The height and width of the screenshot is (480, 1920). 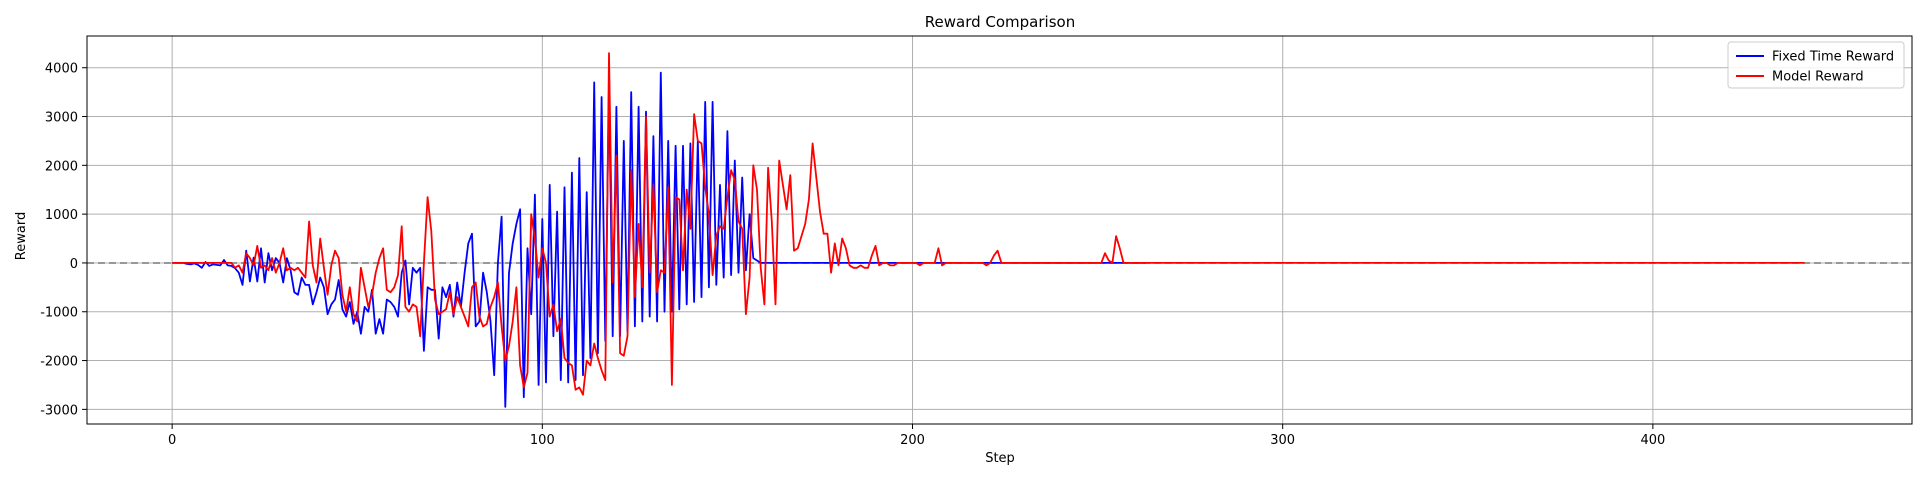 I want to click on legend-box, so click(x=1816, y=65).